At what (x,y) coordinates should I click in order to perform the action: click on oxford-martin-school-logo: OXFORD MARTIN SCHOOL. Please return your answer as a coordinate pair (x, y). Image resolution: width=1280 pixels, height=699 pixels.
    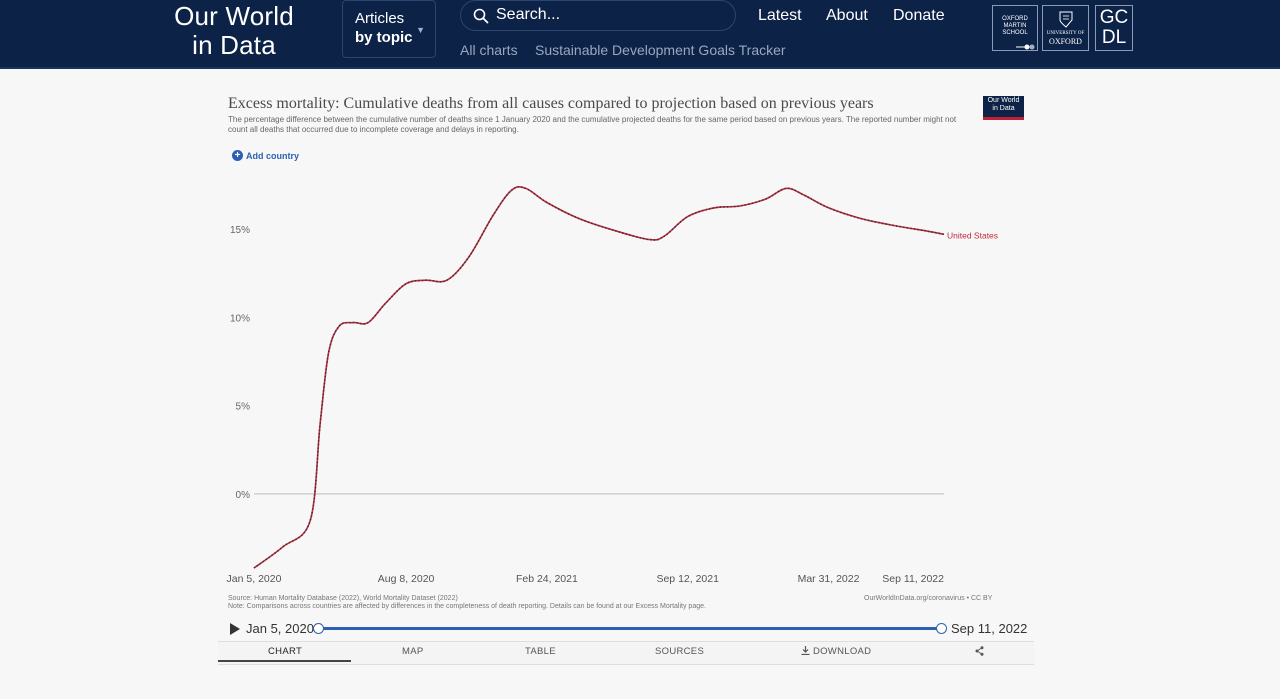
    Looking at the image, I should click on (1015, 28).